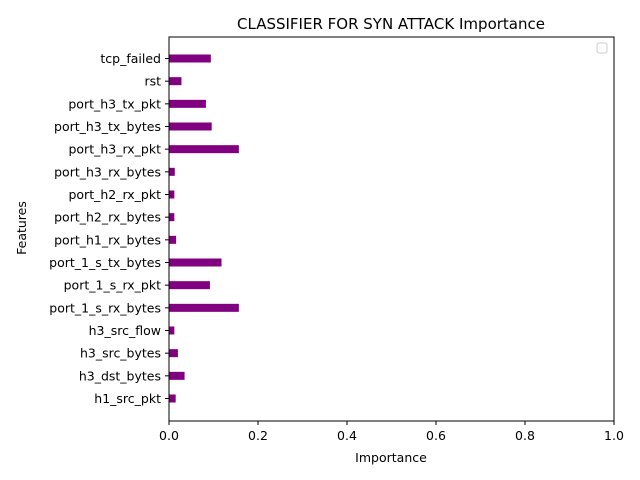 Image resolution: width=640 pixels, height=480 pixels. Describe the element at coordinates (614, 435) in the screenshot. I see `x-tick-label: 1.0` at that location.